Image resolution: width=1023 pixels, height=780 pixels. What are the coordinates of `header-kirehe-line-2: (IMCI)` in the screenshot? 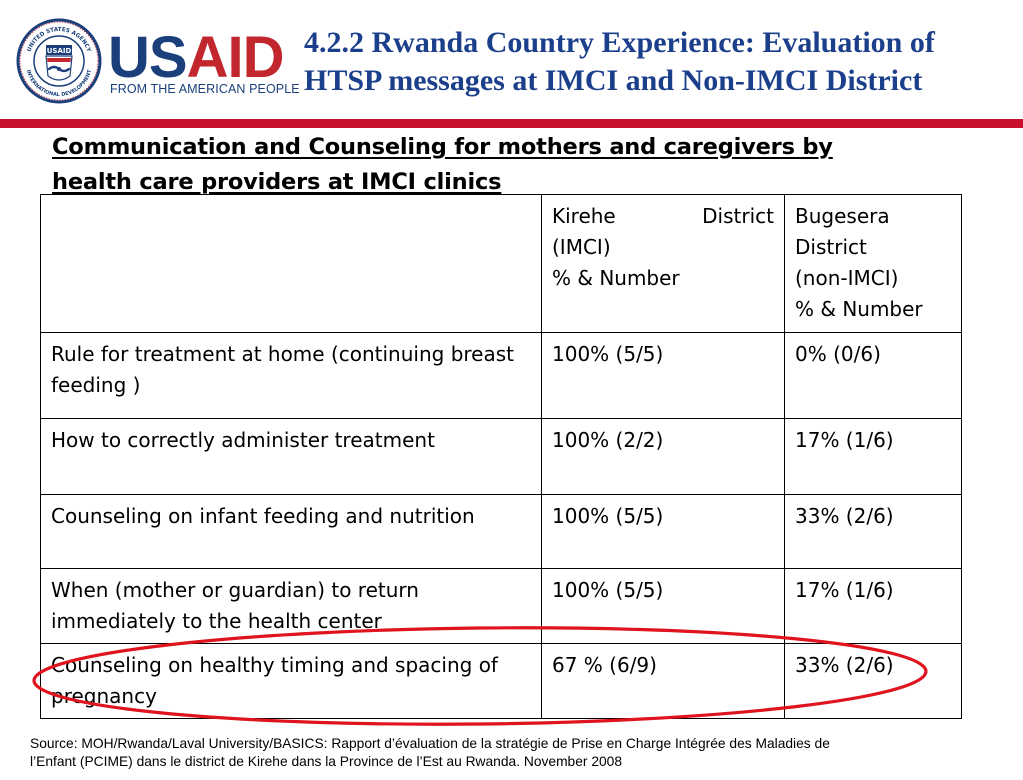 It's located at (581, 247).